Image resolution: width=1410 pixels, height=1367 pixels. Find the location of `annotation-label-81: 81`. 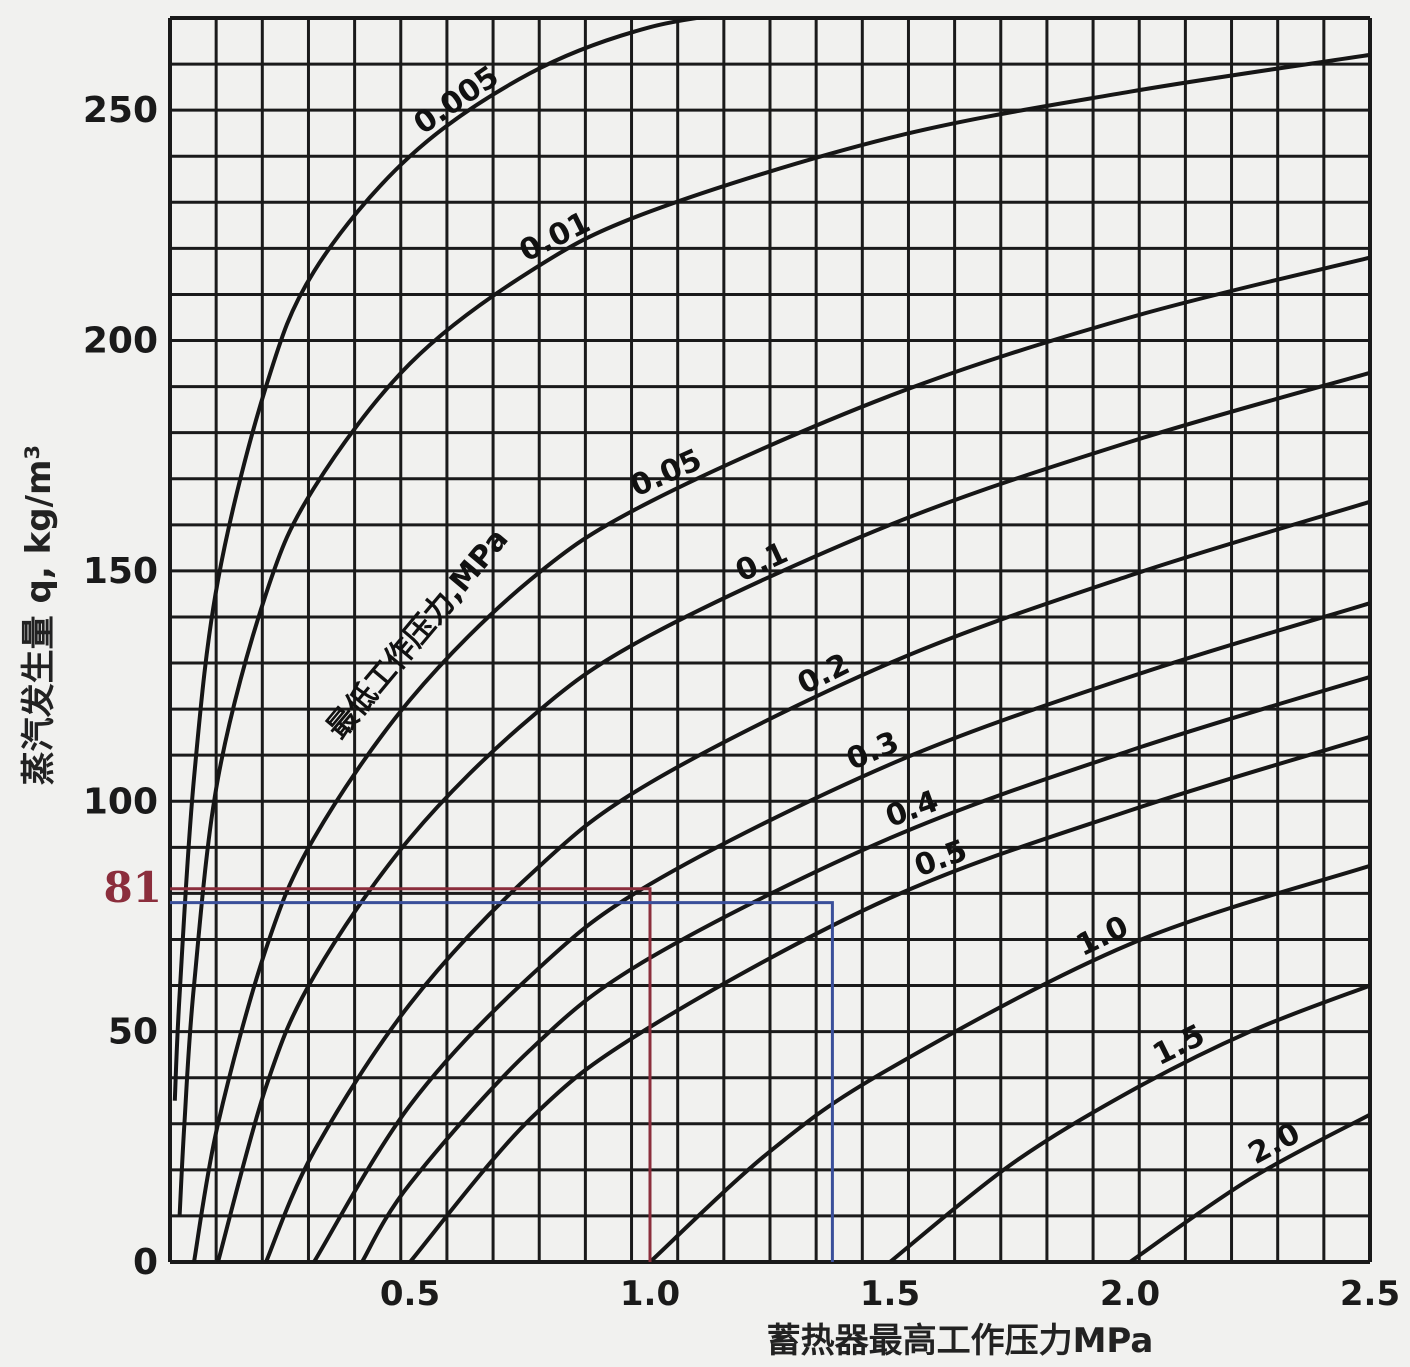

annotation-label-81: 81 is located at coordinates (133, 887).